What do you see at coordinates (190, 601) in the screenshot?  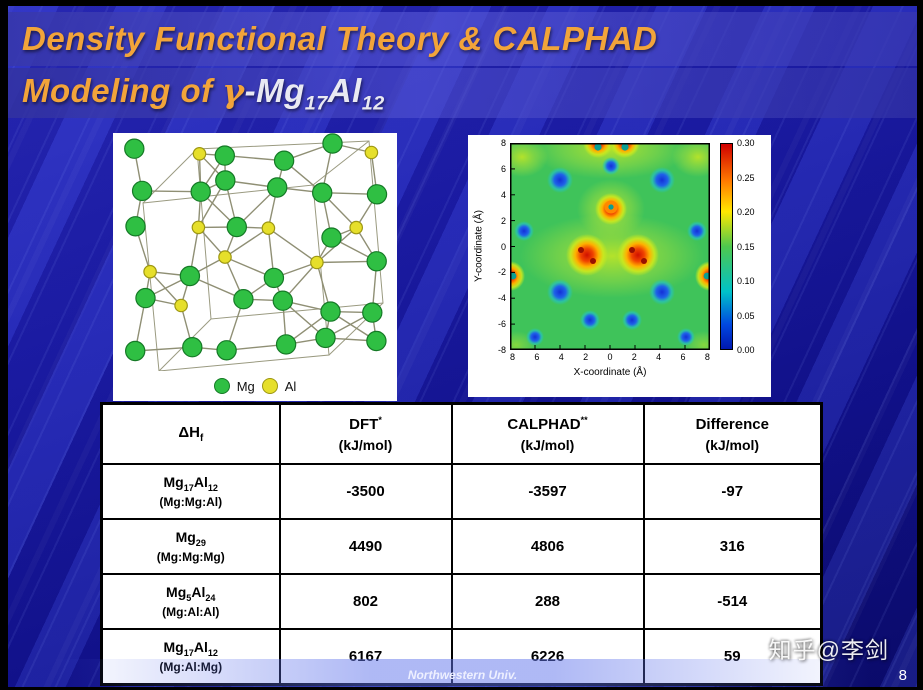 I see `compound-cell: Mg5Al24 (Mg:Al:Al)` at bounding box center [190, 601].